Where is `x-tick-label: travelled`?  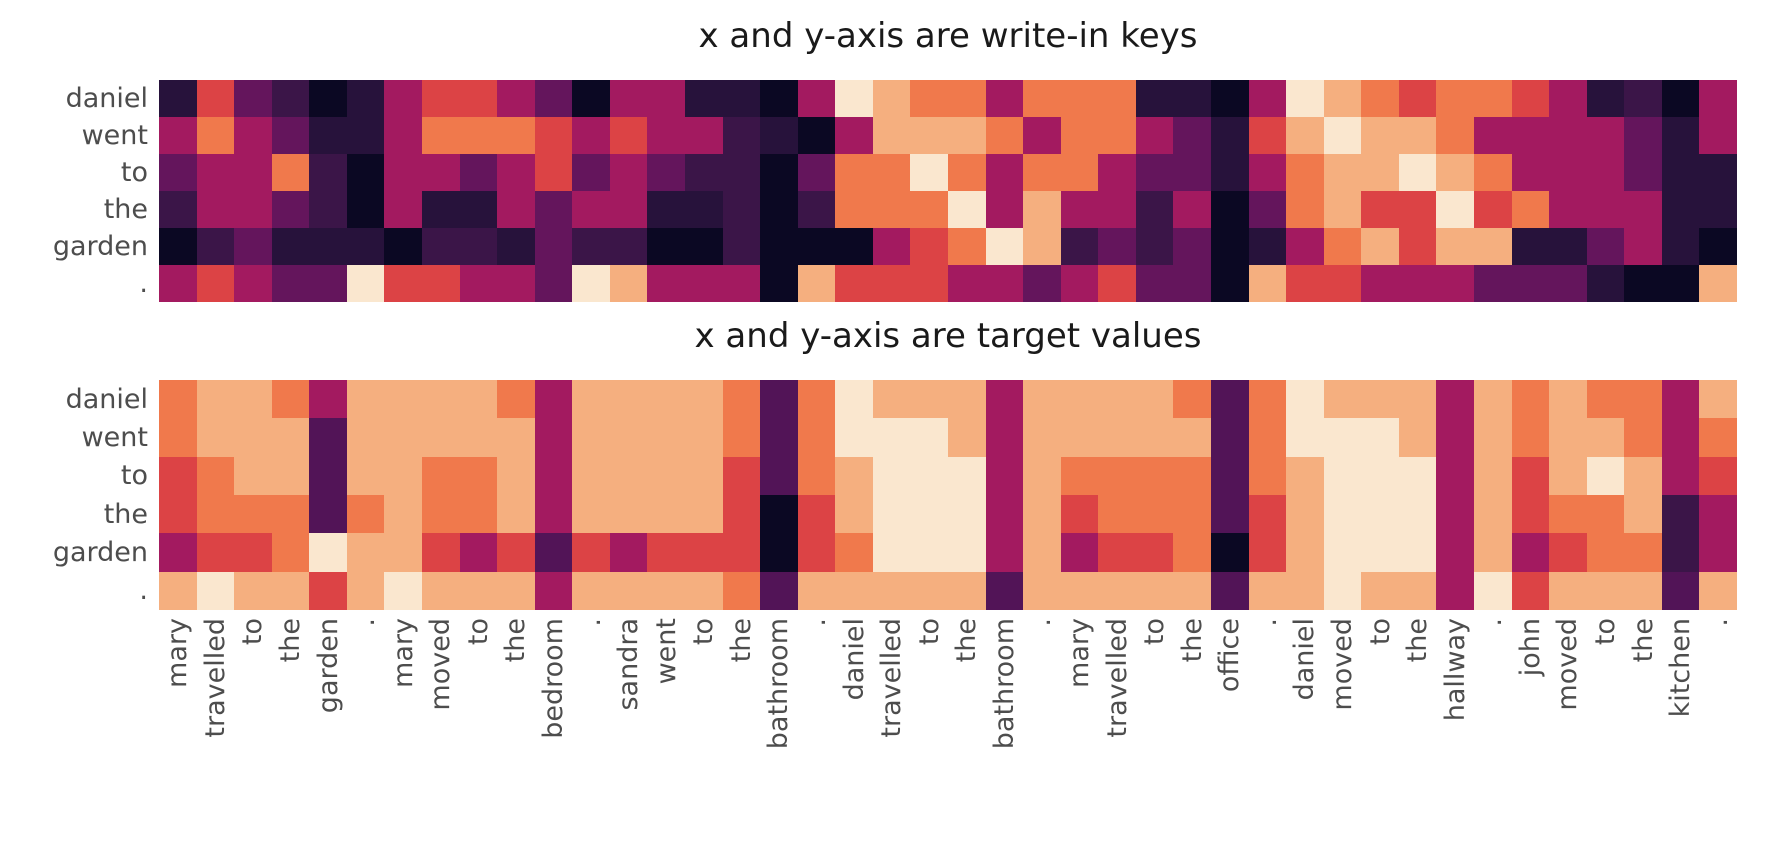 x-tick-label: travelled is located at coordinates (1117, 678).